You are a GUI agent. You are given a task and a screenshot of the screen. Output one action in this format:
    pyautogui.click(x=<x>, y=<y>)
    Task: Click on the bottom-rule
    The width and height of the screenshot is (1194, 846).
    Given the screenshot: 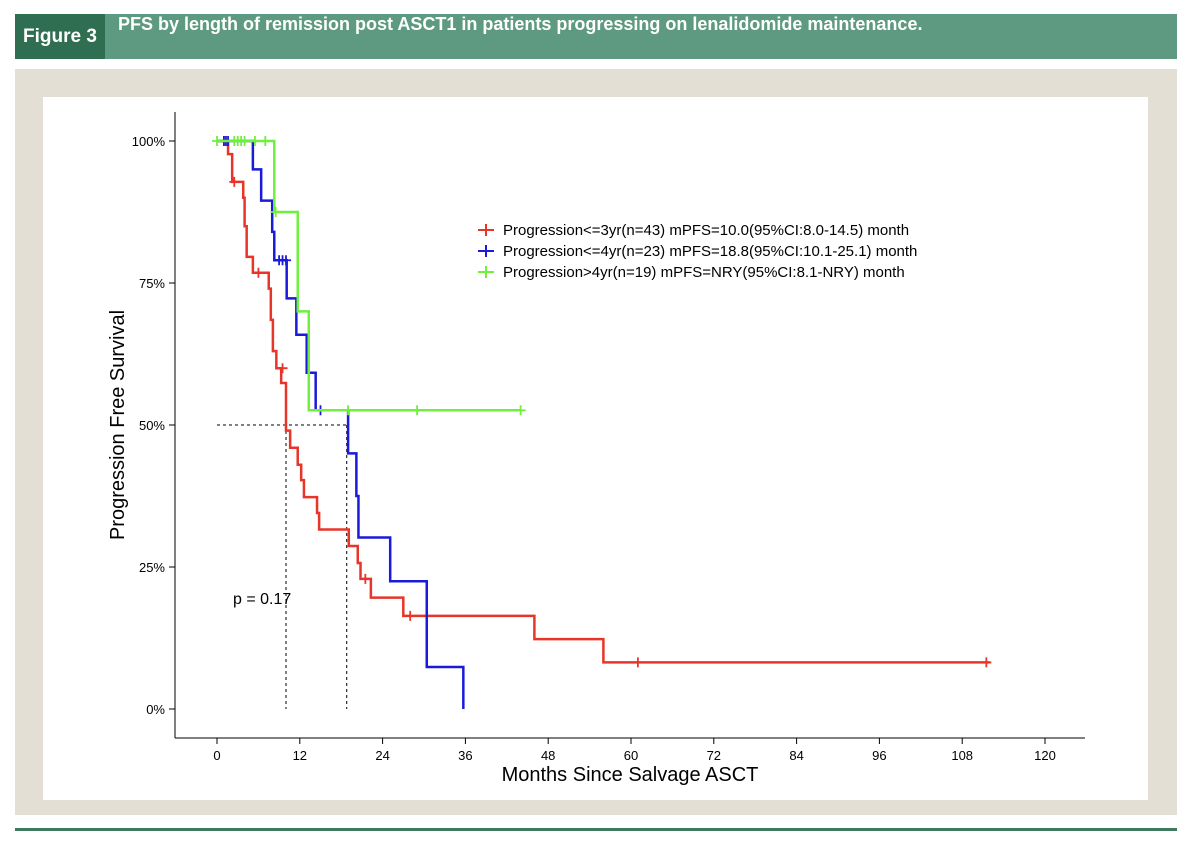 What is the action you would take?
    pyautogui.click(x=596, y=829)
    